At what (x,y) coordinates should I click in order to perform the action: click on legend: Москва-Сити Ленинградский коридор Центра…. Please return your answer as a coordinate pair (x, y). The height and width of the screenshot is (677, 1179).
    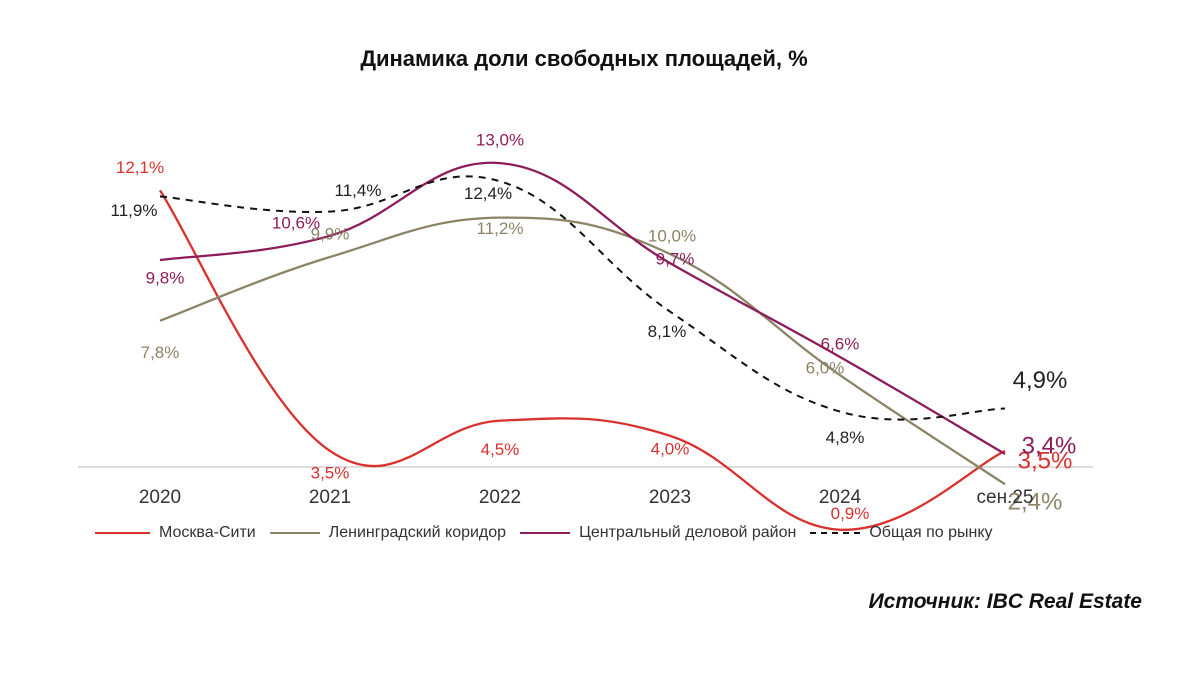
    Looking at the image, I should click on (551, 533).